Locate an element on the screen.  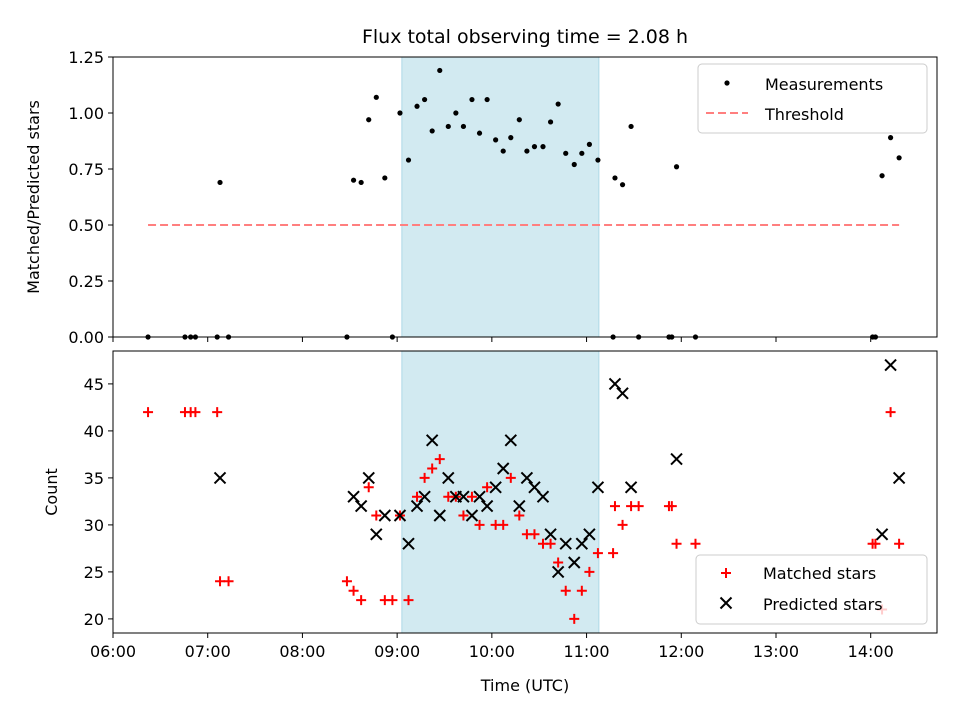
y-tick-label: 0.00 is located at coordinates (86, 337).